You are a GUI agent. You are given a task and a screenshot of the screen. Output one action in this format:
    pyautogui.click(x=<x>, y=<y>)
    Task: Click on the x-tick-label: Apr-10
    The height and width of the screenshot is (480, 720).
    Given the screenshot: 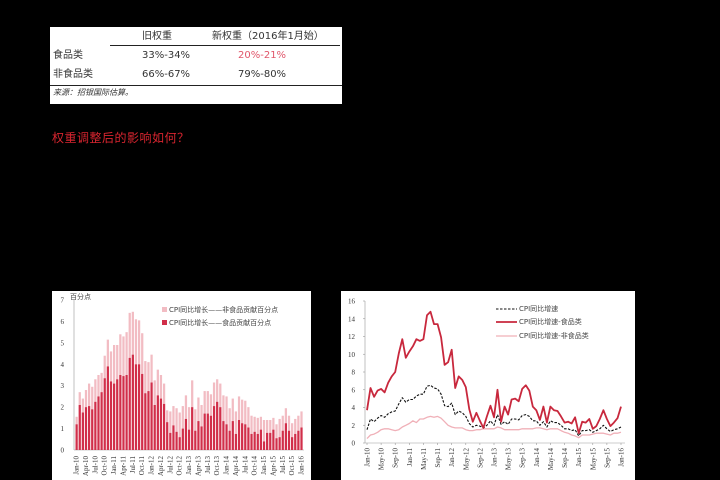 What is the action you would take?
    pyautogui.click(x=86, y=466)
    